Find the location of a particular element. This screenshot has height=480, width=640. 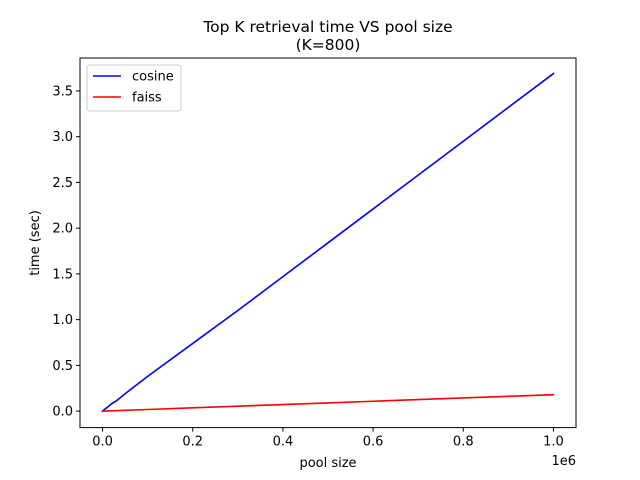

x-tick-label: 1.0 is located at coordinates (553, 442).